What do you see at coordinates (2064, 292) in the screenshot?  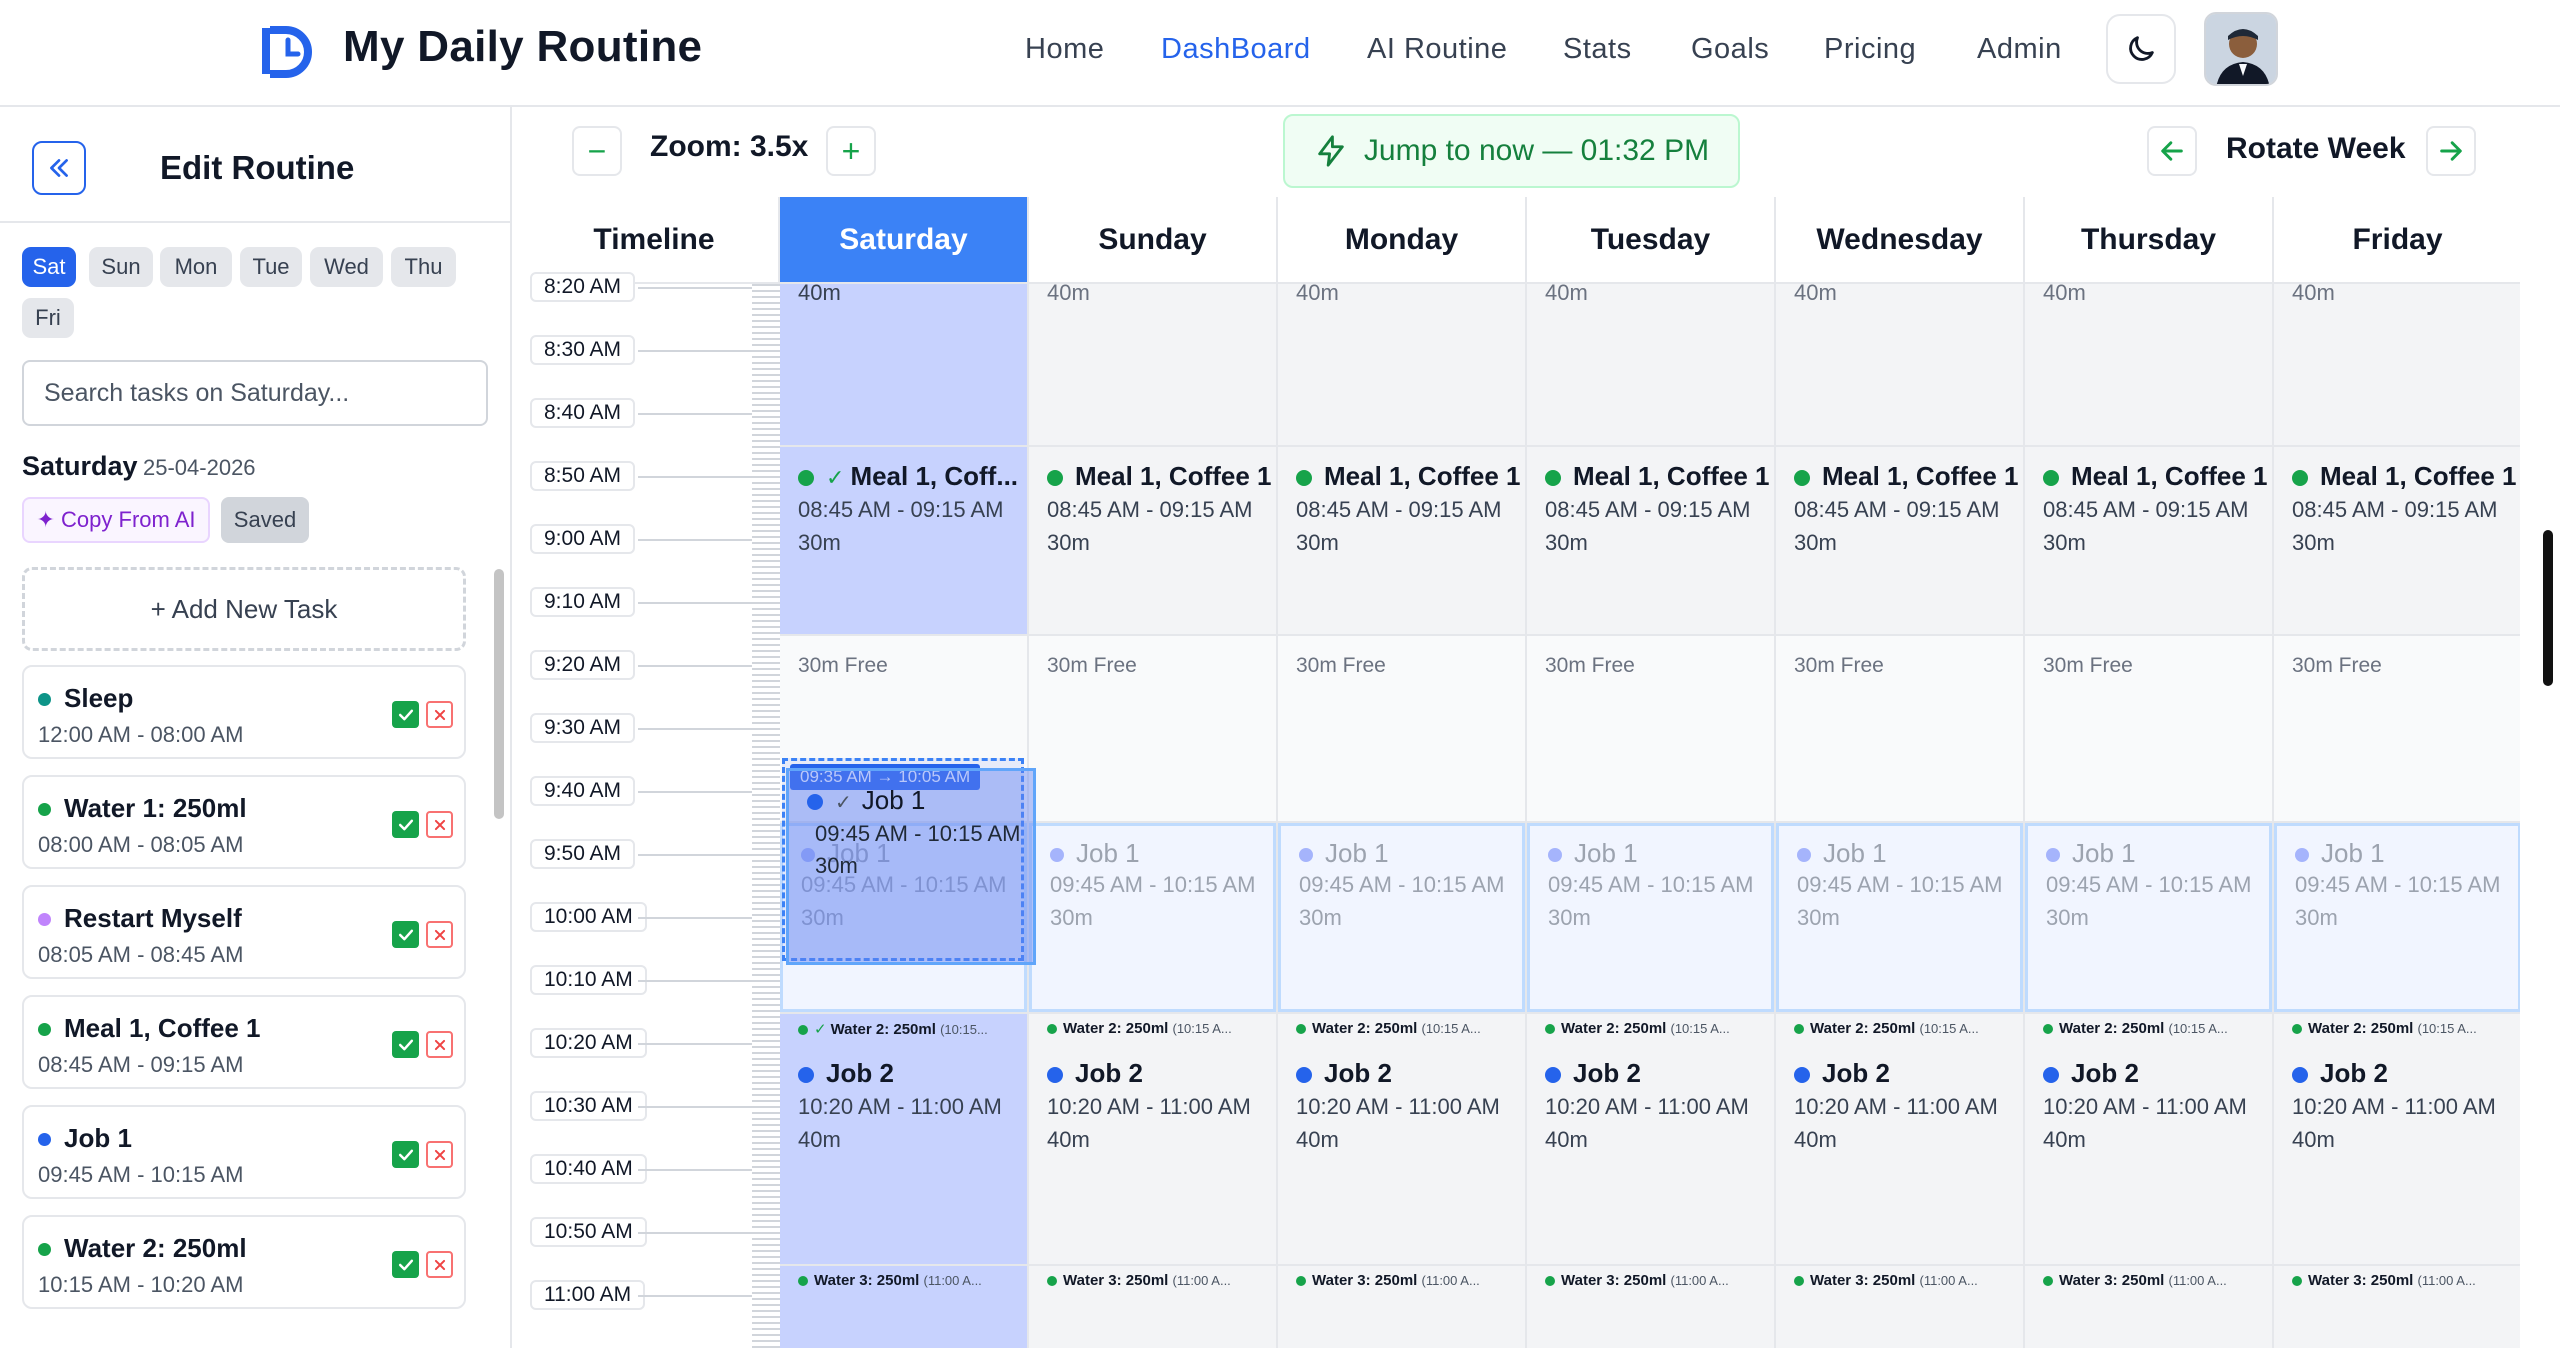 I see `block-duration: 40m` at bounding box center [2064, 292].